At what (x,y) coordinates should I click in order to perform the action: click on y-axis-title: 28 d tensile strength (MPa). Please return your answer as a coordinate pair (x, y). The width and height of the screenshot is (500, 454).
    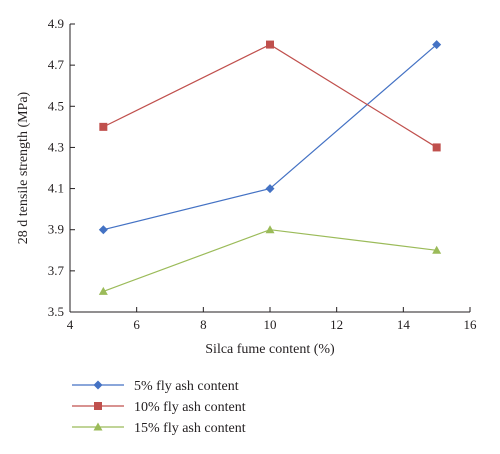
    Looking at the image, I should click on (23, 167).